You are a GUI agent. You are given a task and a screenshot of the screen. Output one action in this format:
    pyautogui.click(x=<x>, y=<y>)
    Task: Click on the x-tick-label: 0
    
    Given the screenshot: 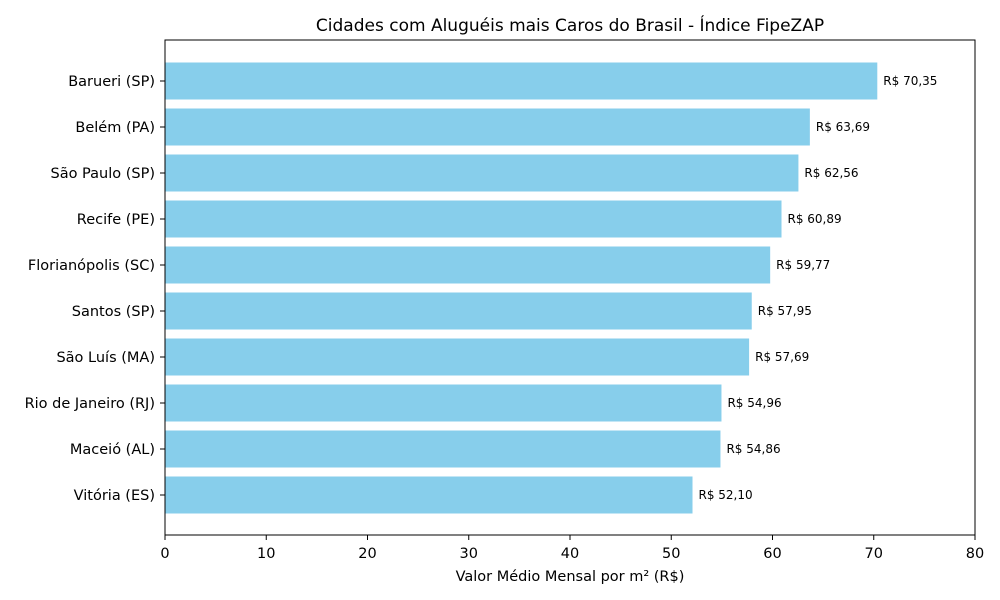 What is the action you would take?
    pyautogui.click(x=164, y=554)
    